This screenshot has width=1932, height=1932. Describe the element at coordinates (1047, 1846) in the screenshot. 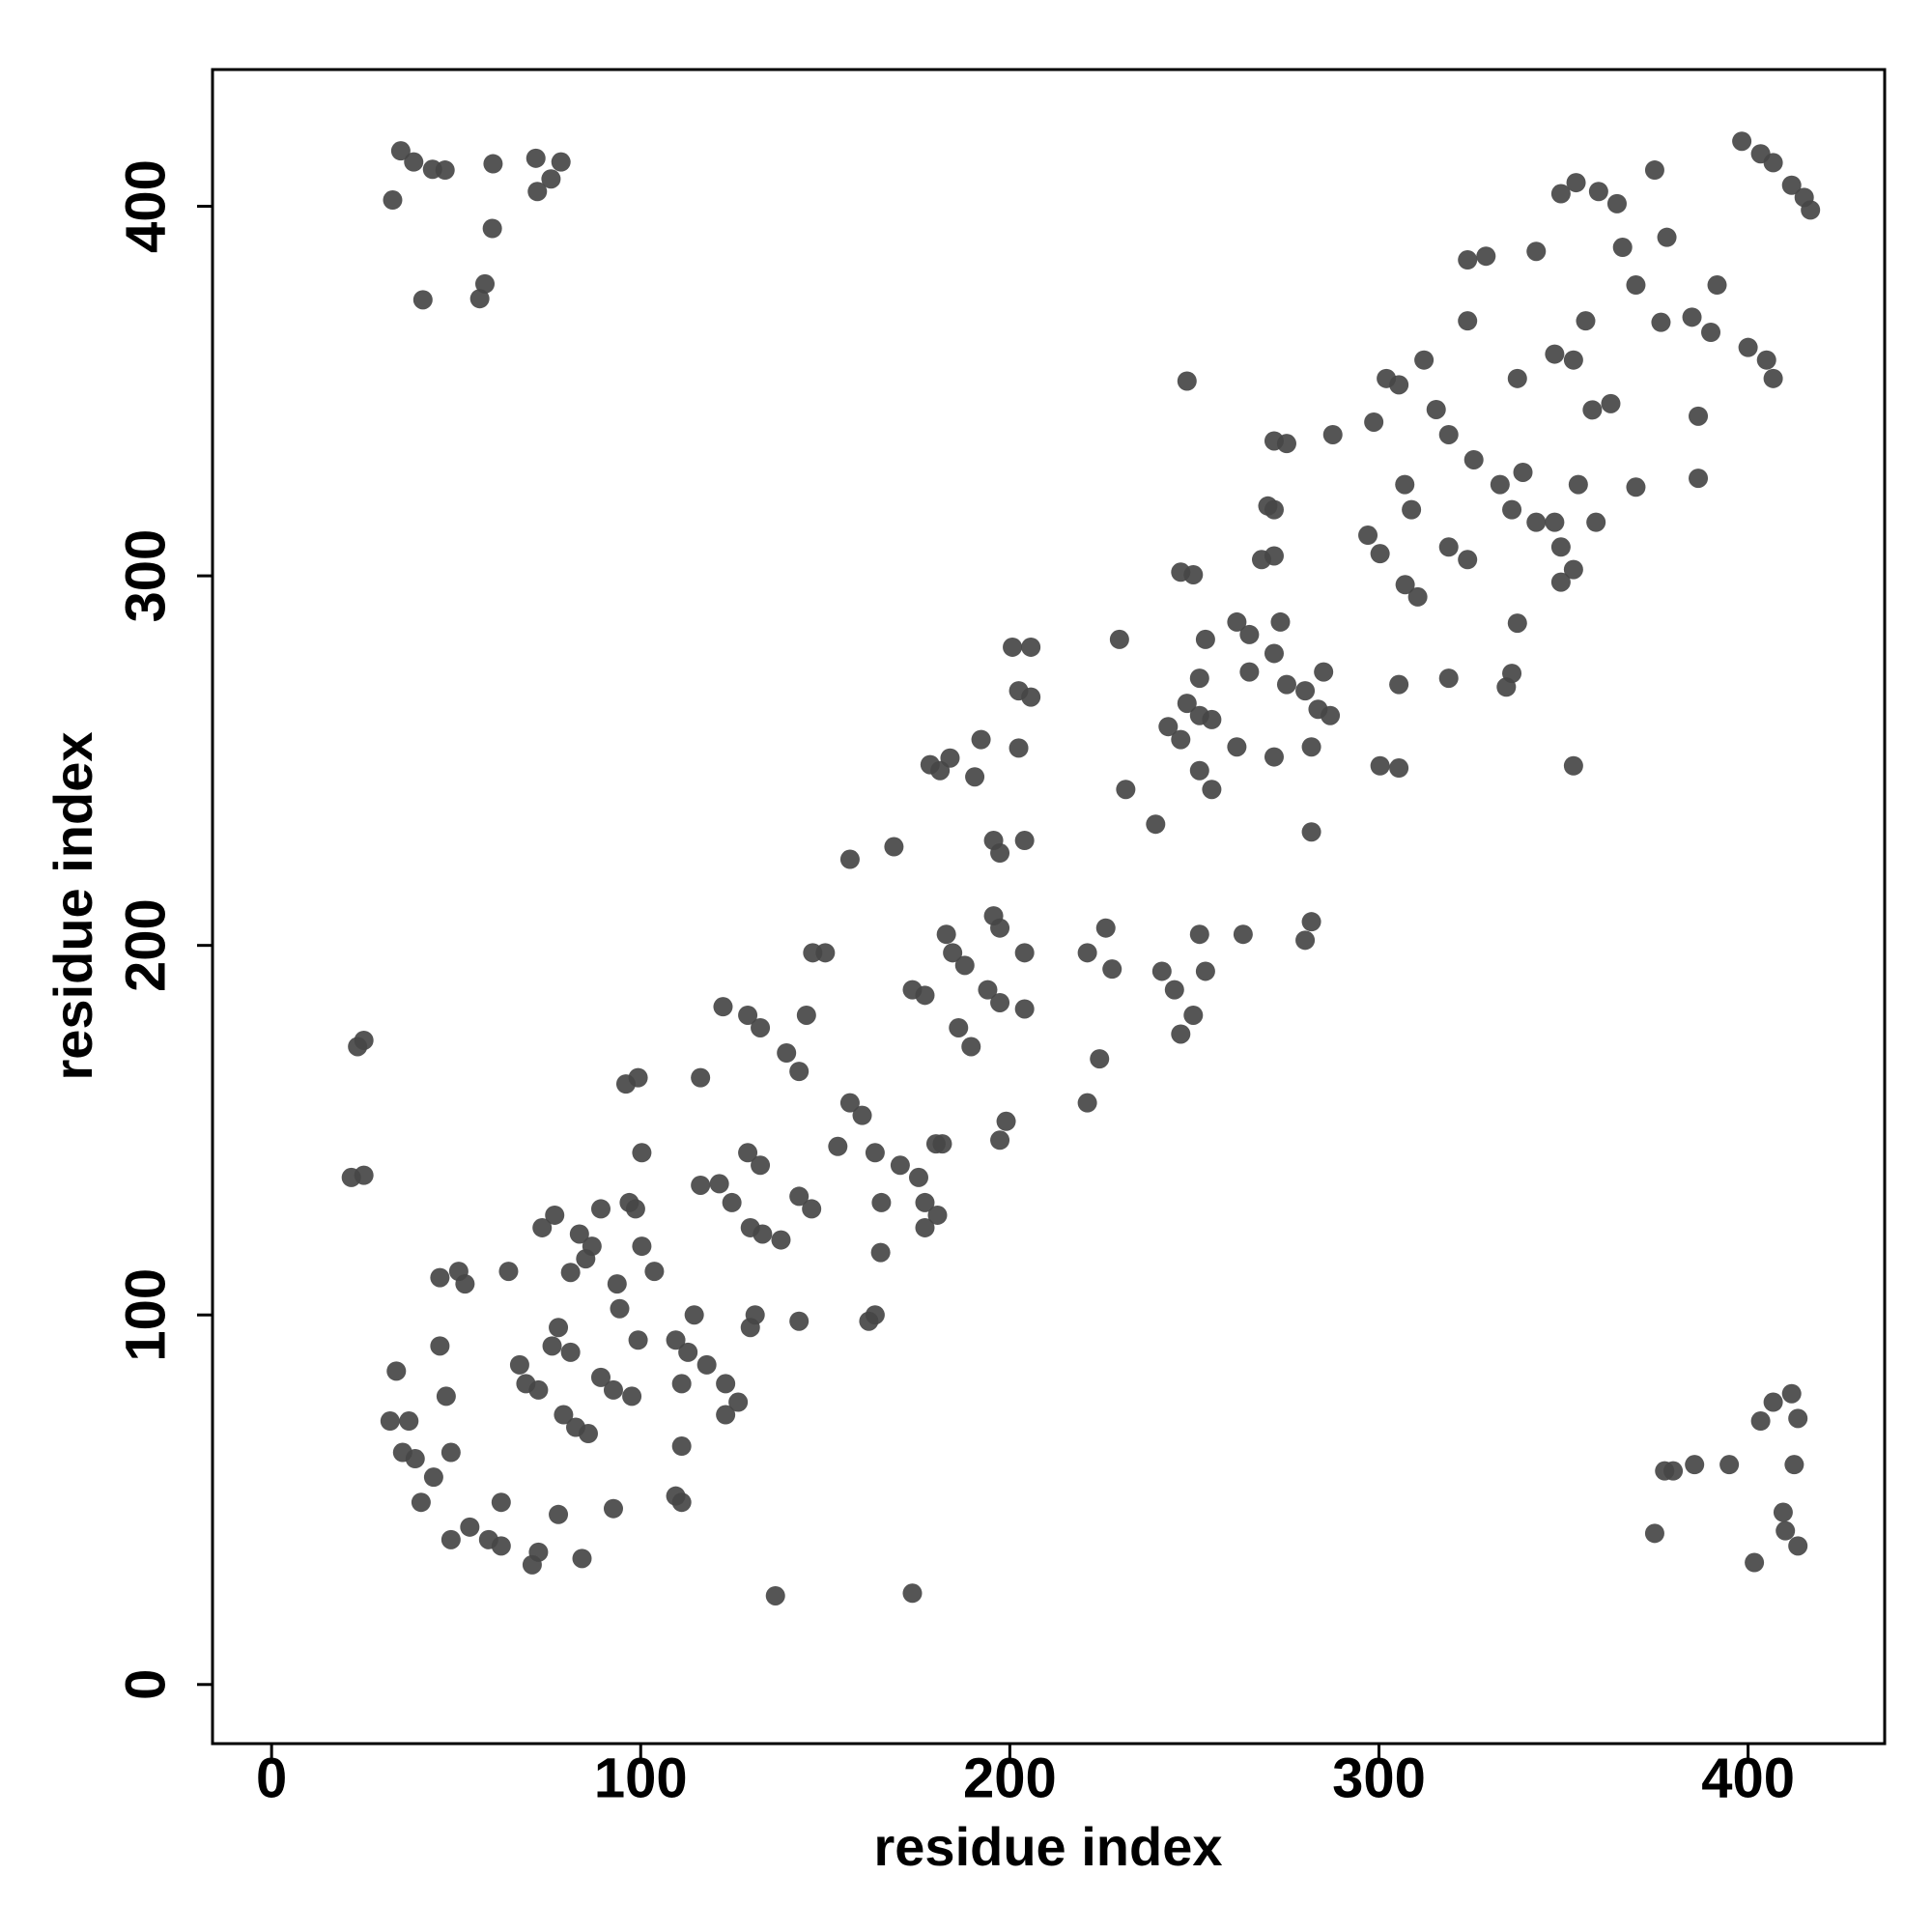

I see `x-axis-title: residue index` at that location.